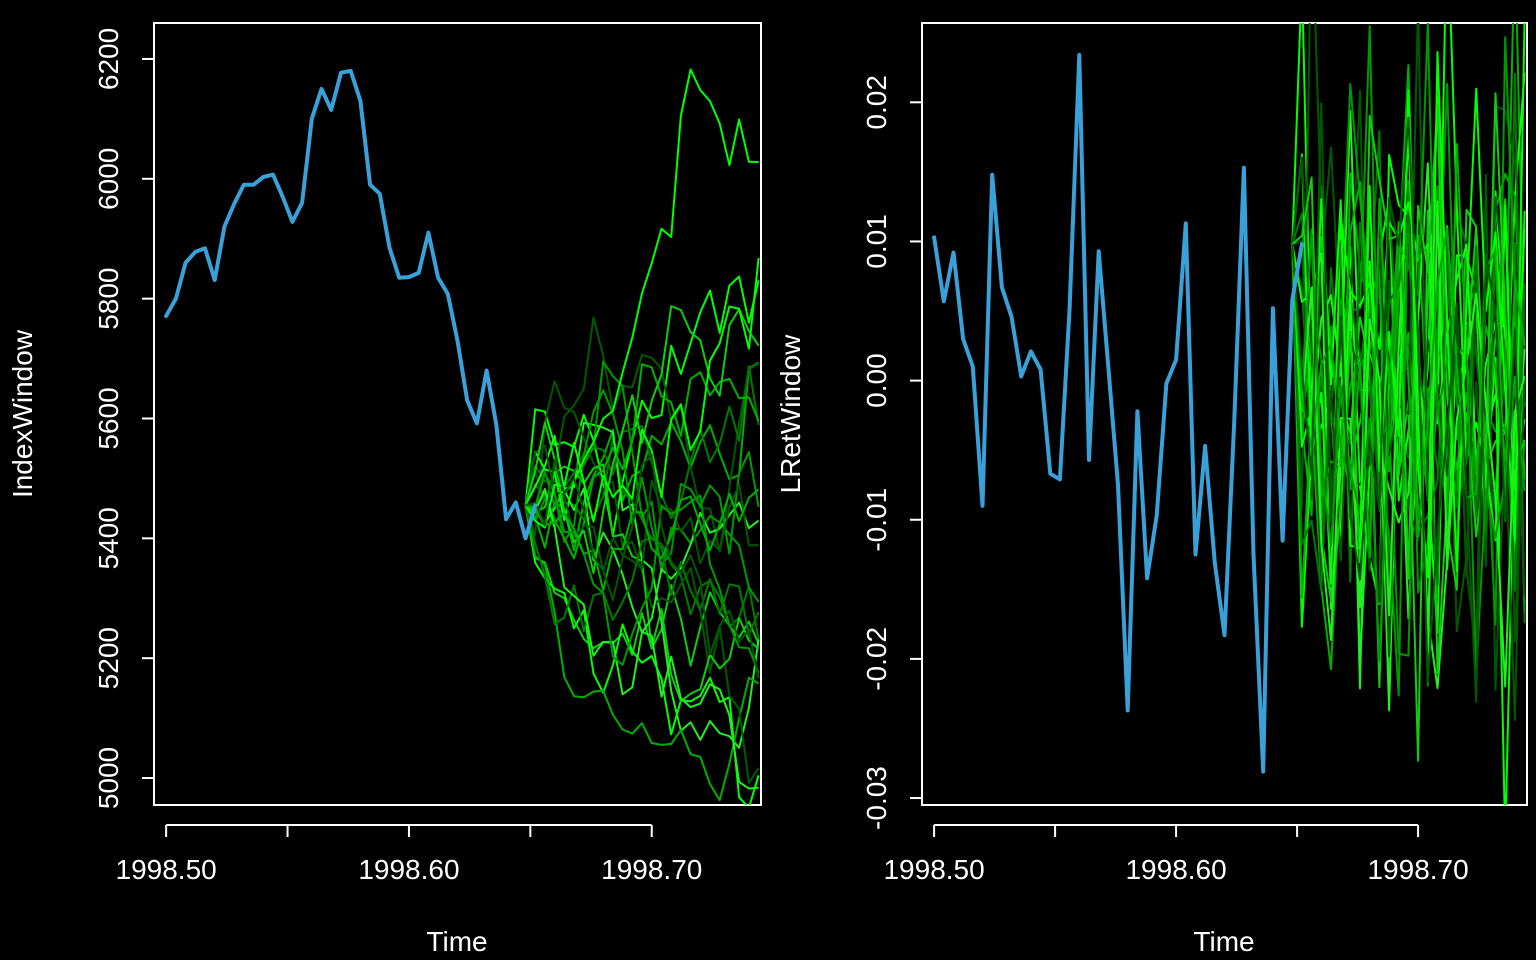 The width and height of the screenshot is (1536, 960). Describe the element at coordinates (22, 413) in the screenshot. I see `index-window-y-label: IndexWindow` at that location.